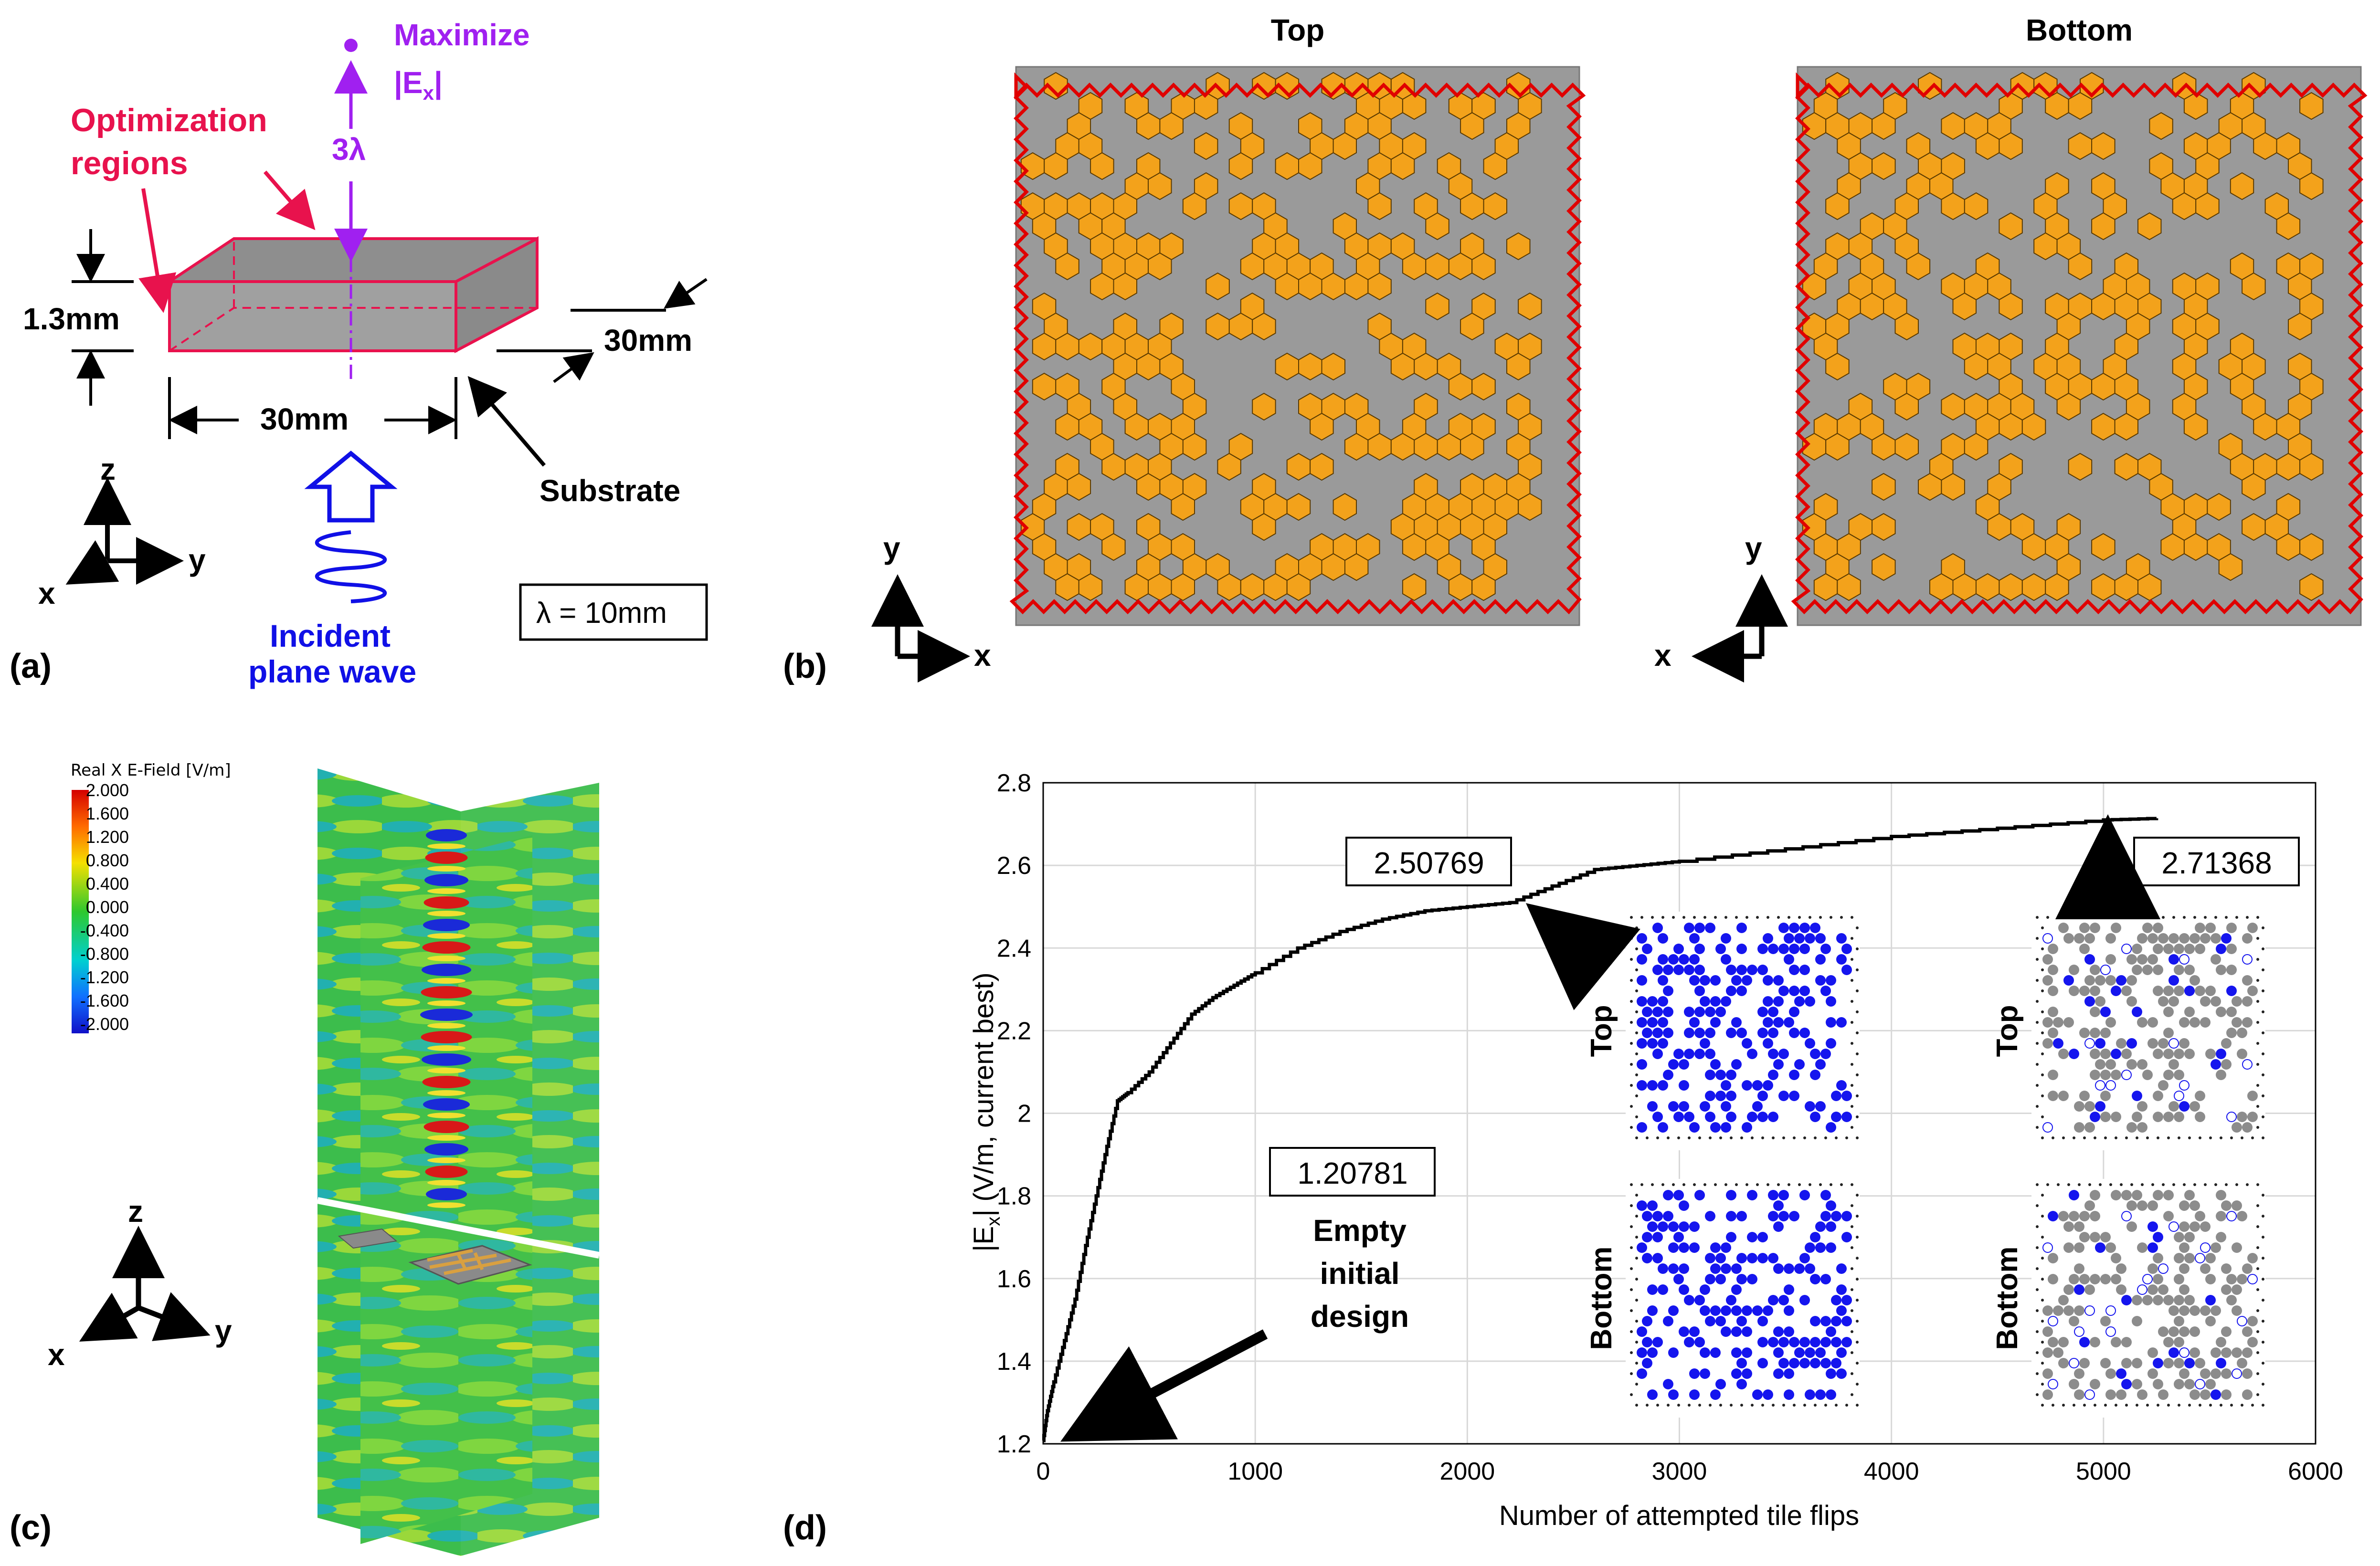  Describe the element at coordinates (805, 1528) in the screenshot. I see `panel-d-label: (d)` at that location.